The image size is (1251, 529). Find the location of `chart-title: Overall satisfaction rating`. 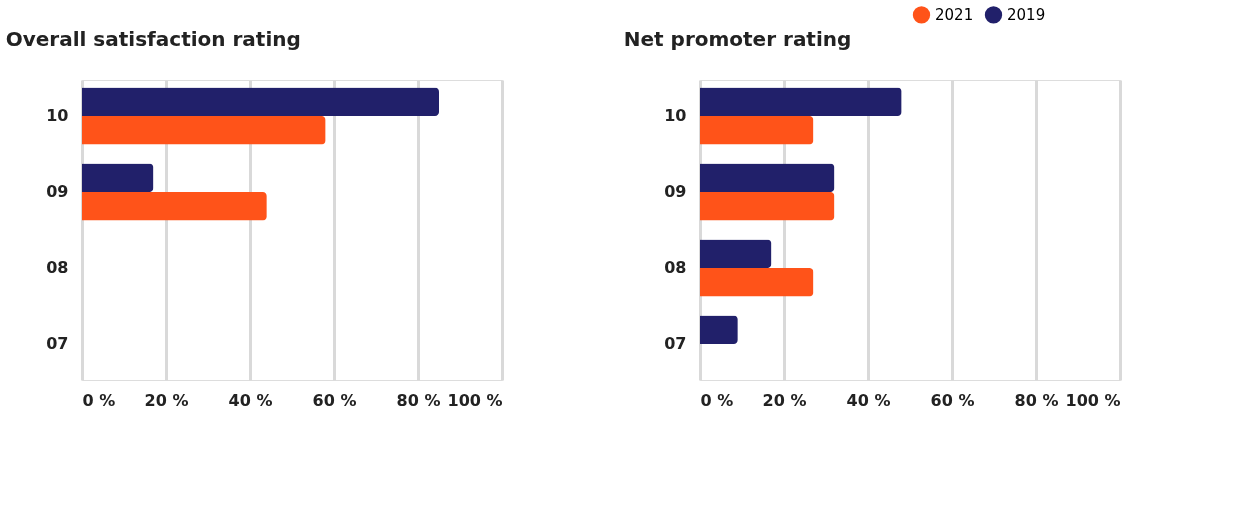

chart-title: Overall satisfaction rating is located at coordinates (153, 39).